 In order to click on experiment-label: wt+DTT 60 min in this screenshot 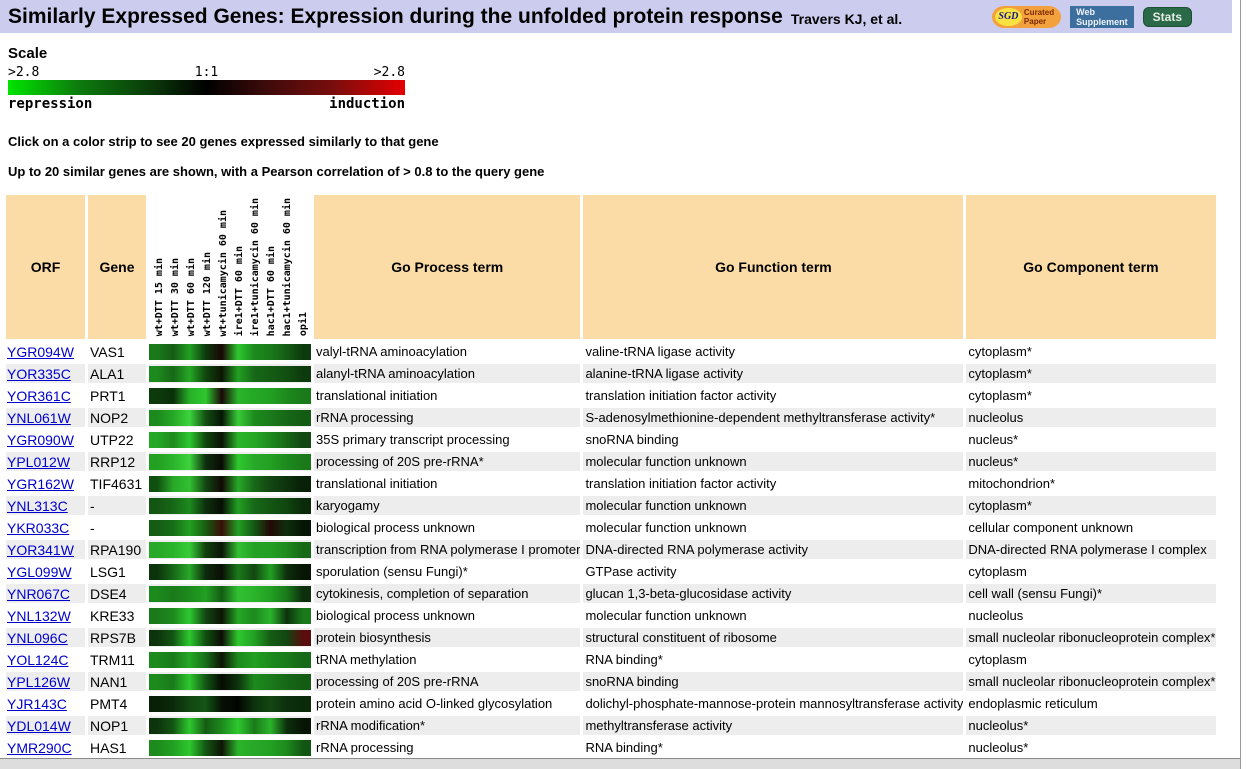, I will do `click(191, 296)`.